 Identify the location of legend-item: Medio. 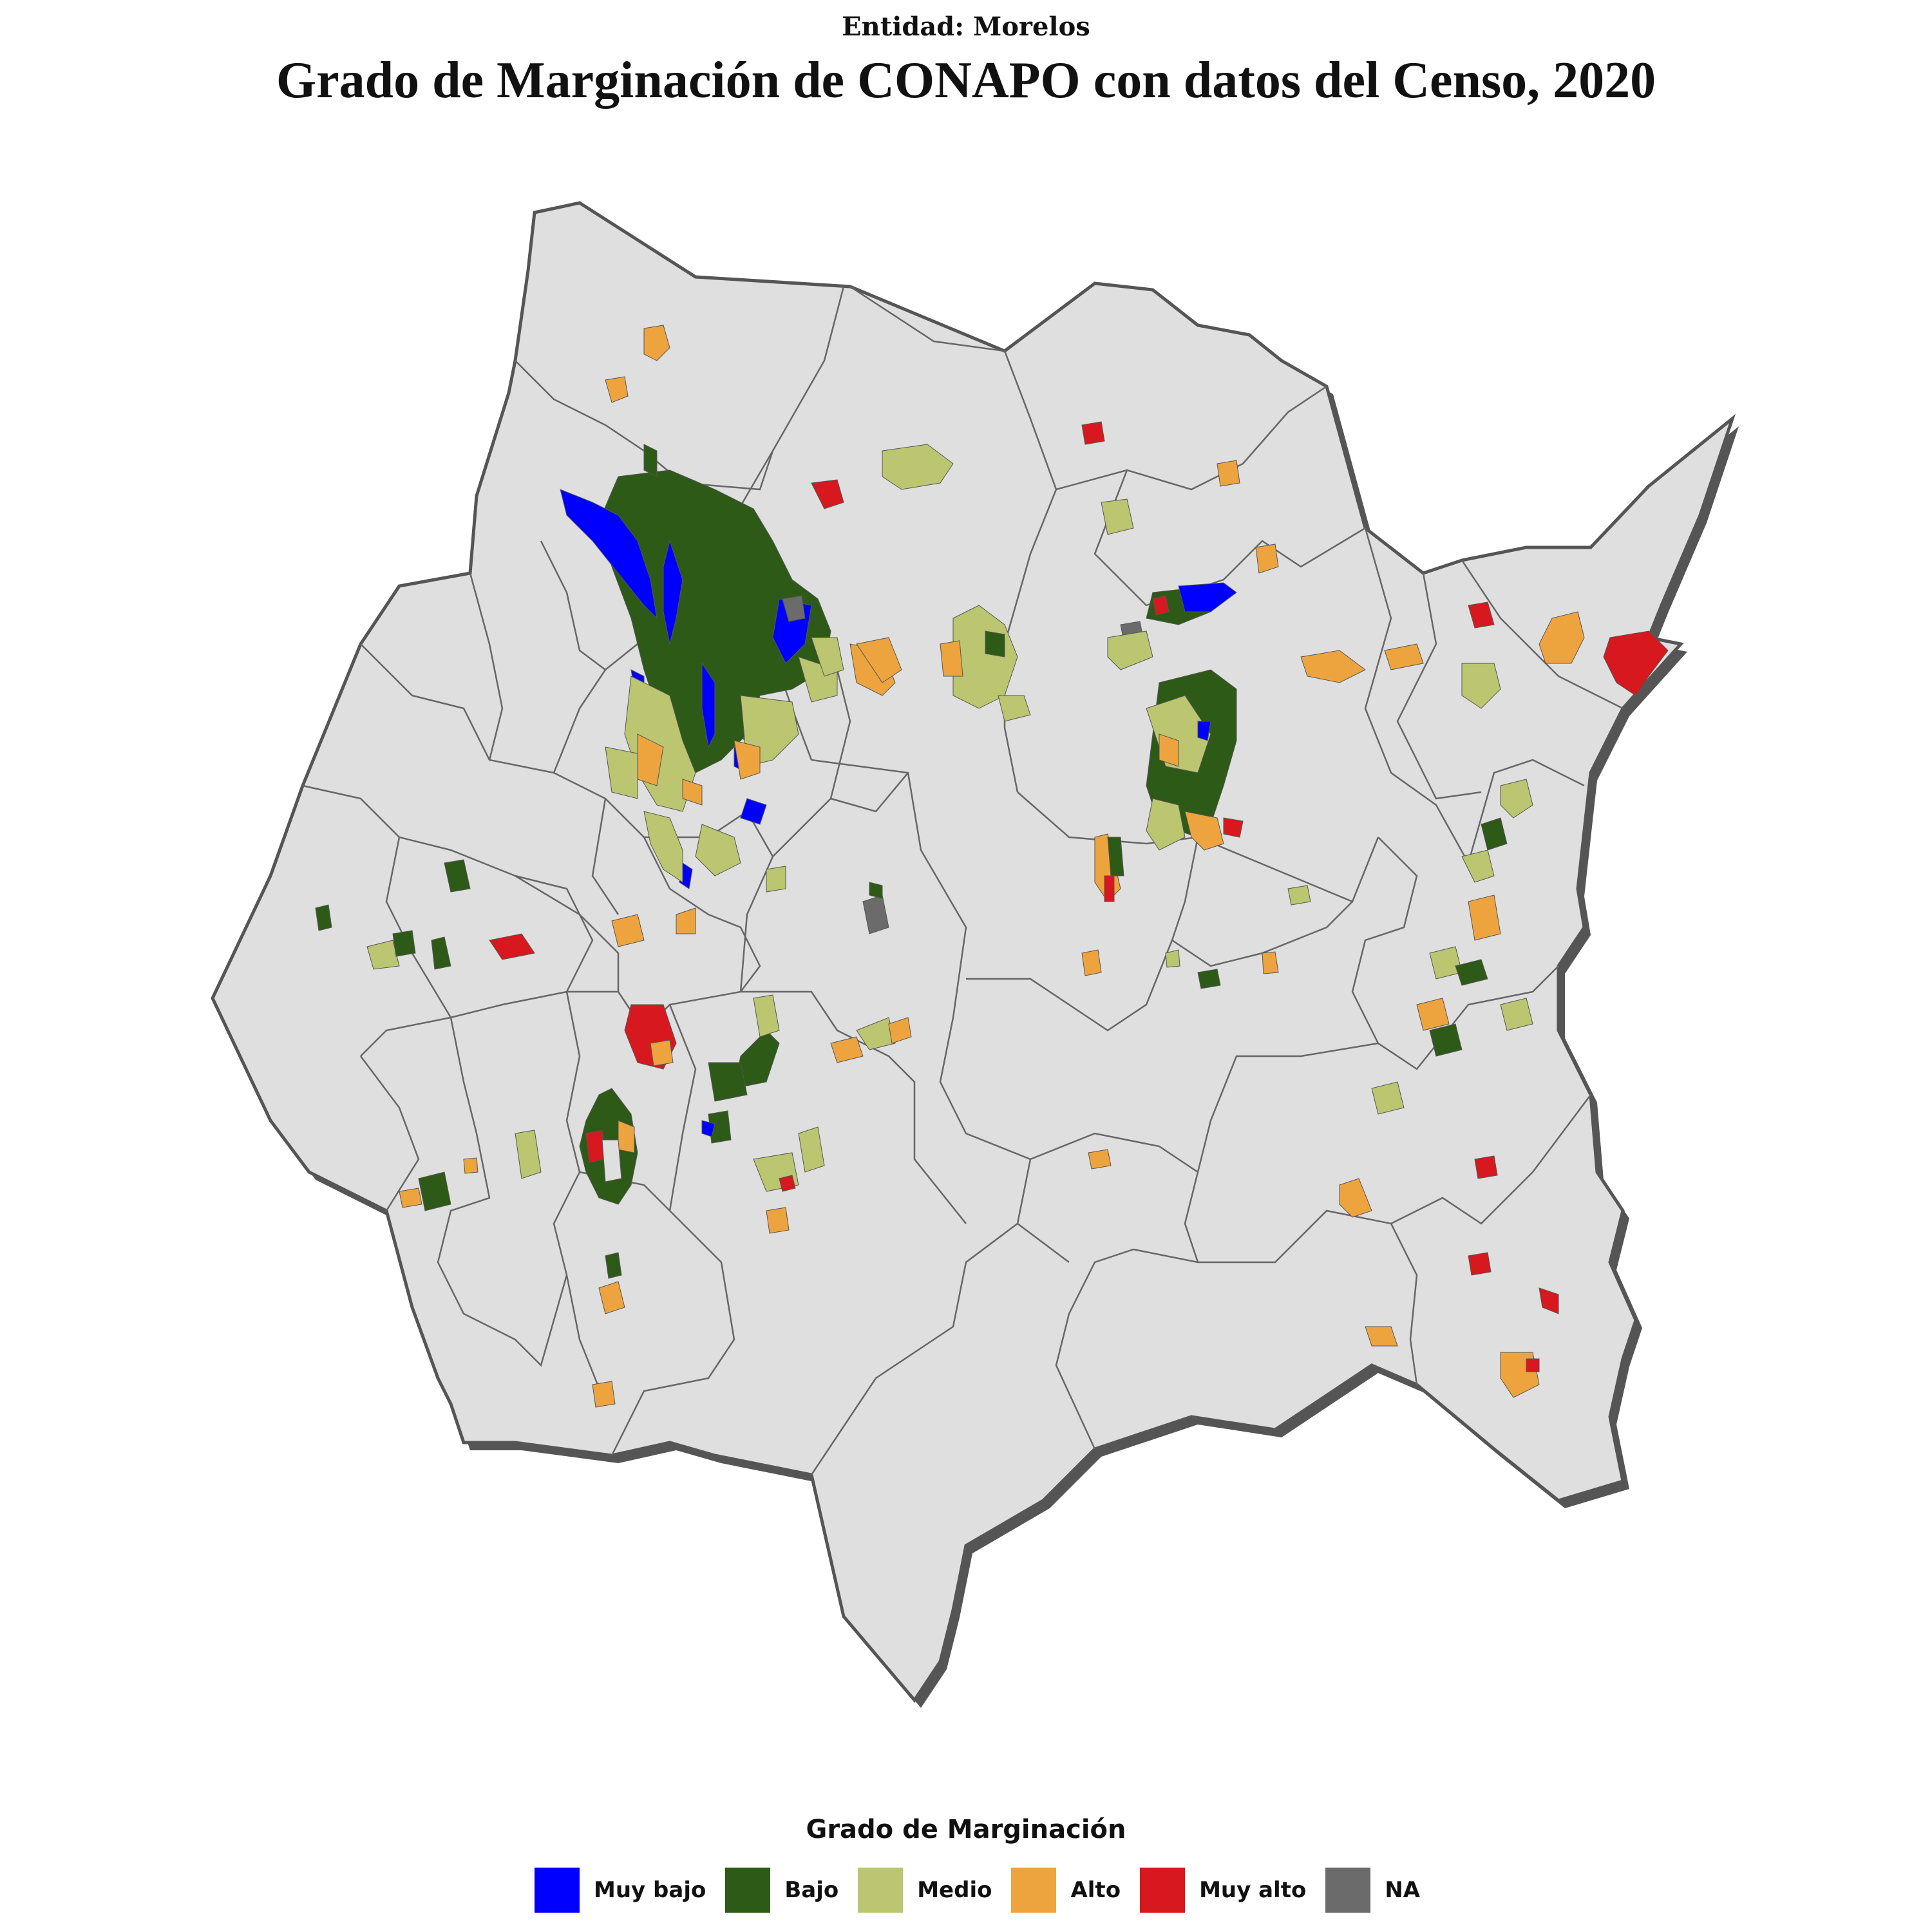
(925, 1890).